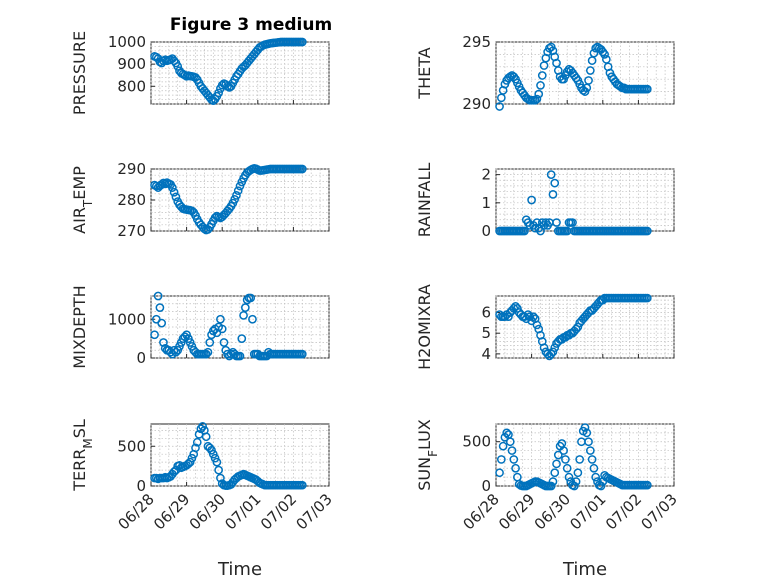 This screenshot has height=583, width=778. I want to click on subplot-rainfall: 0 1 2 RAINFALL, so click(545, 201).